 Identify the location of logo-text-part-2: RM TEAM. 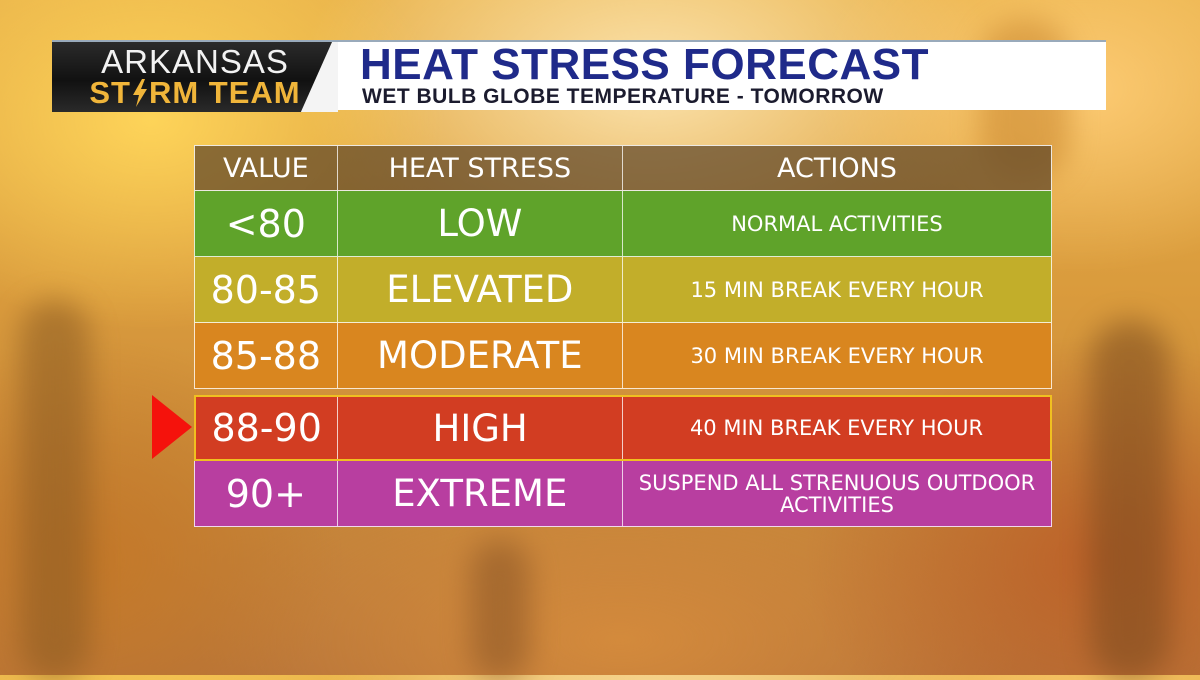
(224, 92).